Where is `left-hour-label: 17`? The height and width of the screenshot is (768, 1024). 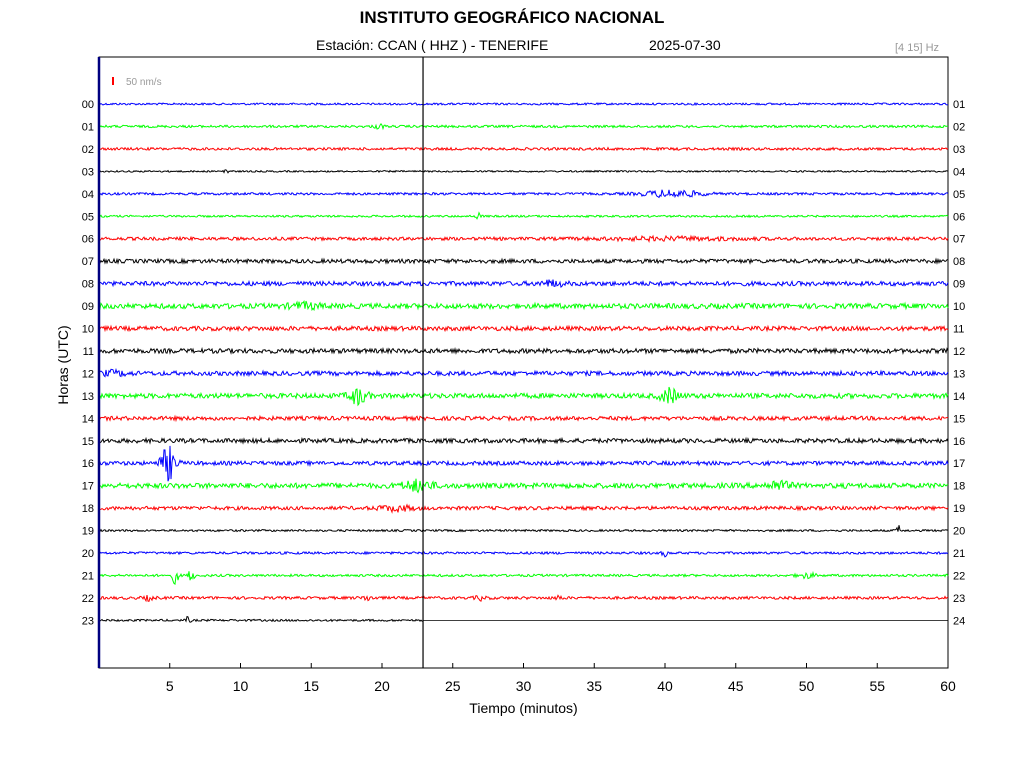 left-hour-label: 17 is located at coordinates (88, 487).